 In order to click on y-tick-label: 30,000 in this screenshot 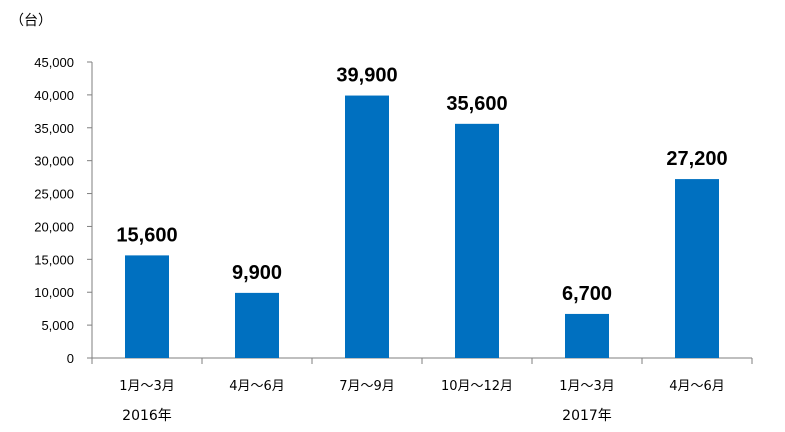, I will do `click(54, 161)`.